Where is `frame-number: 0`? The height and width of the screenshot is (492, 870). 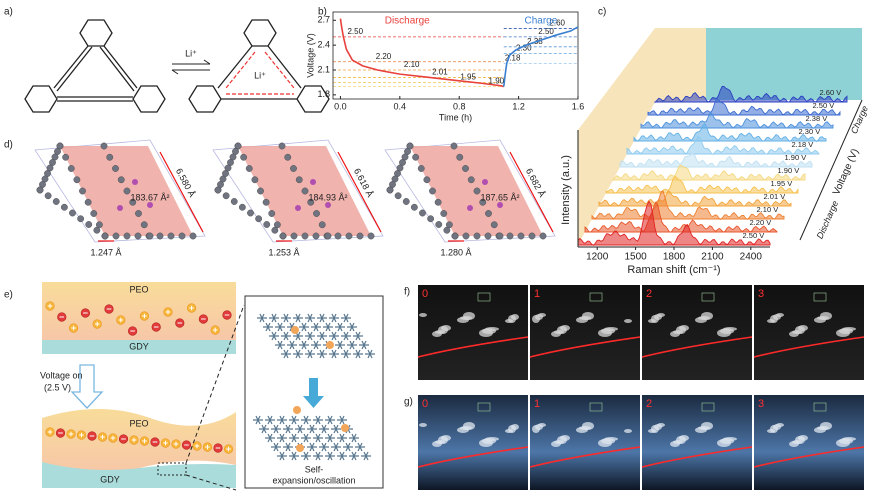
frame-number: 0 is located at coordinates (425, 294).